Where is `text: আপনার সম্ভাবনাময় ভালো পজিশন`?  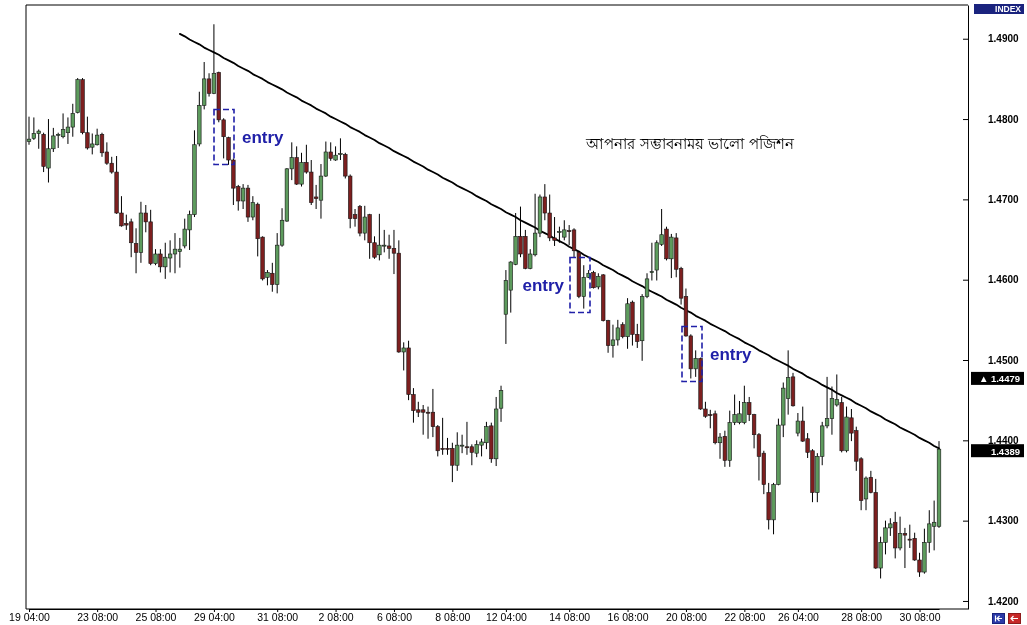 text: আপনার সম্ভাবনাময় ভালো পজিশন is located at coordinates (690, 144).